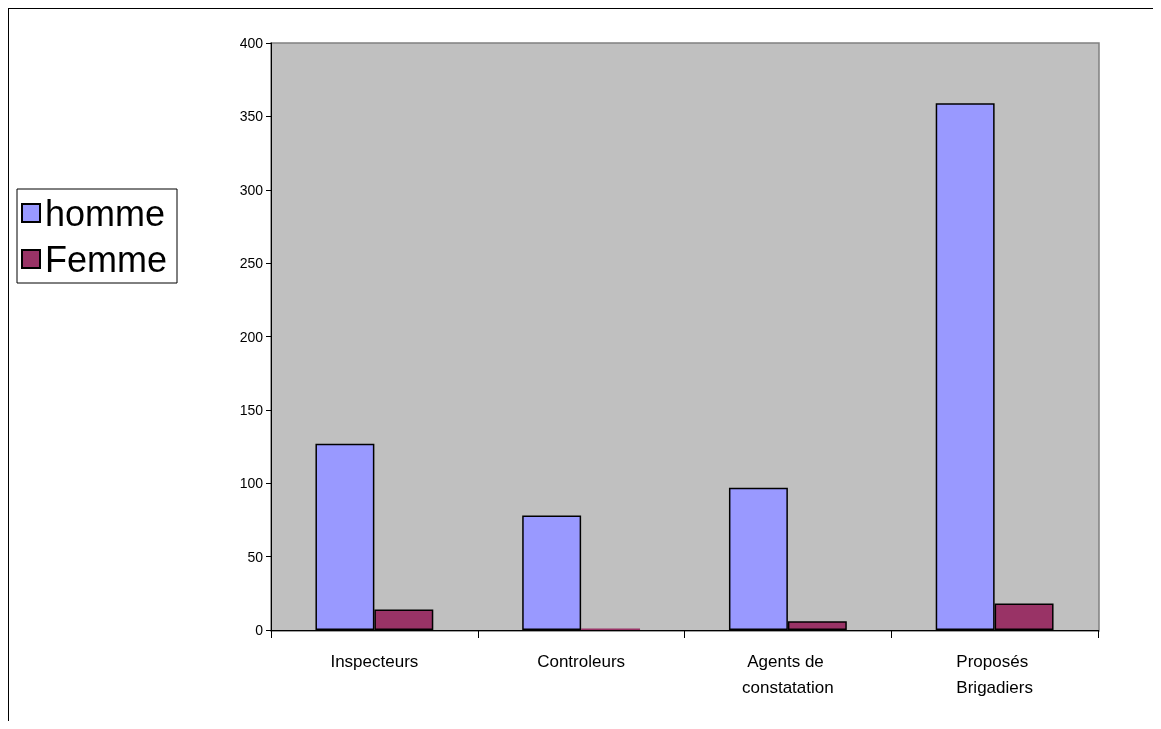 The width and height of the screenshot is (1161, 729). Describe the element at coordinates (788, 674) in the screenshot. I see `x-tick-label: Agents de constatation` at that location.